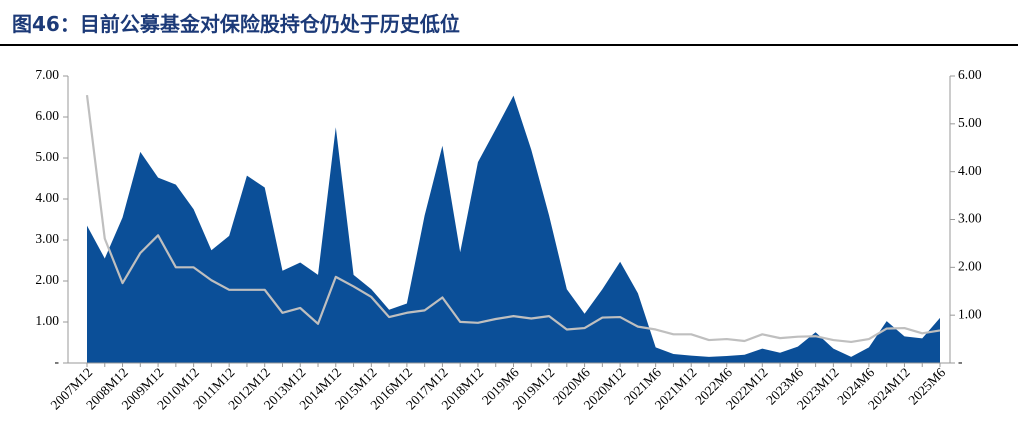 The width and height of the screenshot is (1018, 433). What do you see at coordinates (47, 74) in the screenshot?
I see `y-tick-label: 7.00` at bounding box center [47, 74].